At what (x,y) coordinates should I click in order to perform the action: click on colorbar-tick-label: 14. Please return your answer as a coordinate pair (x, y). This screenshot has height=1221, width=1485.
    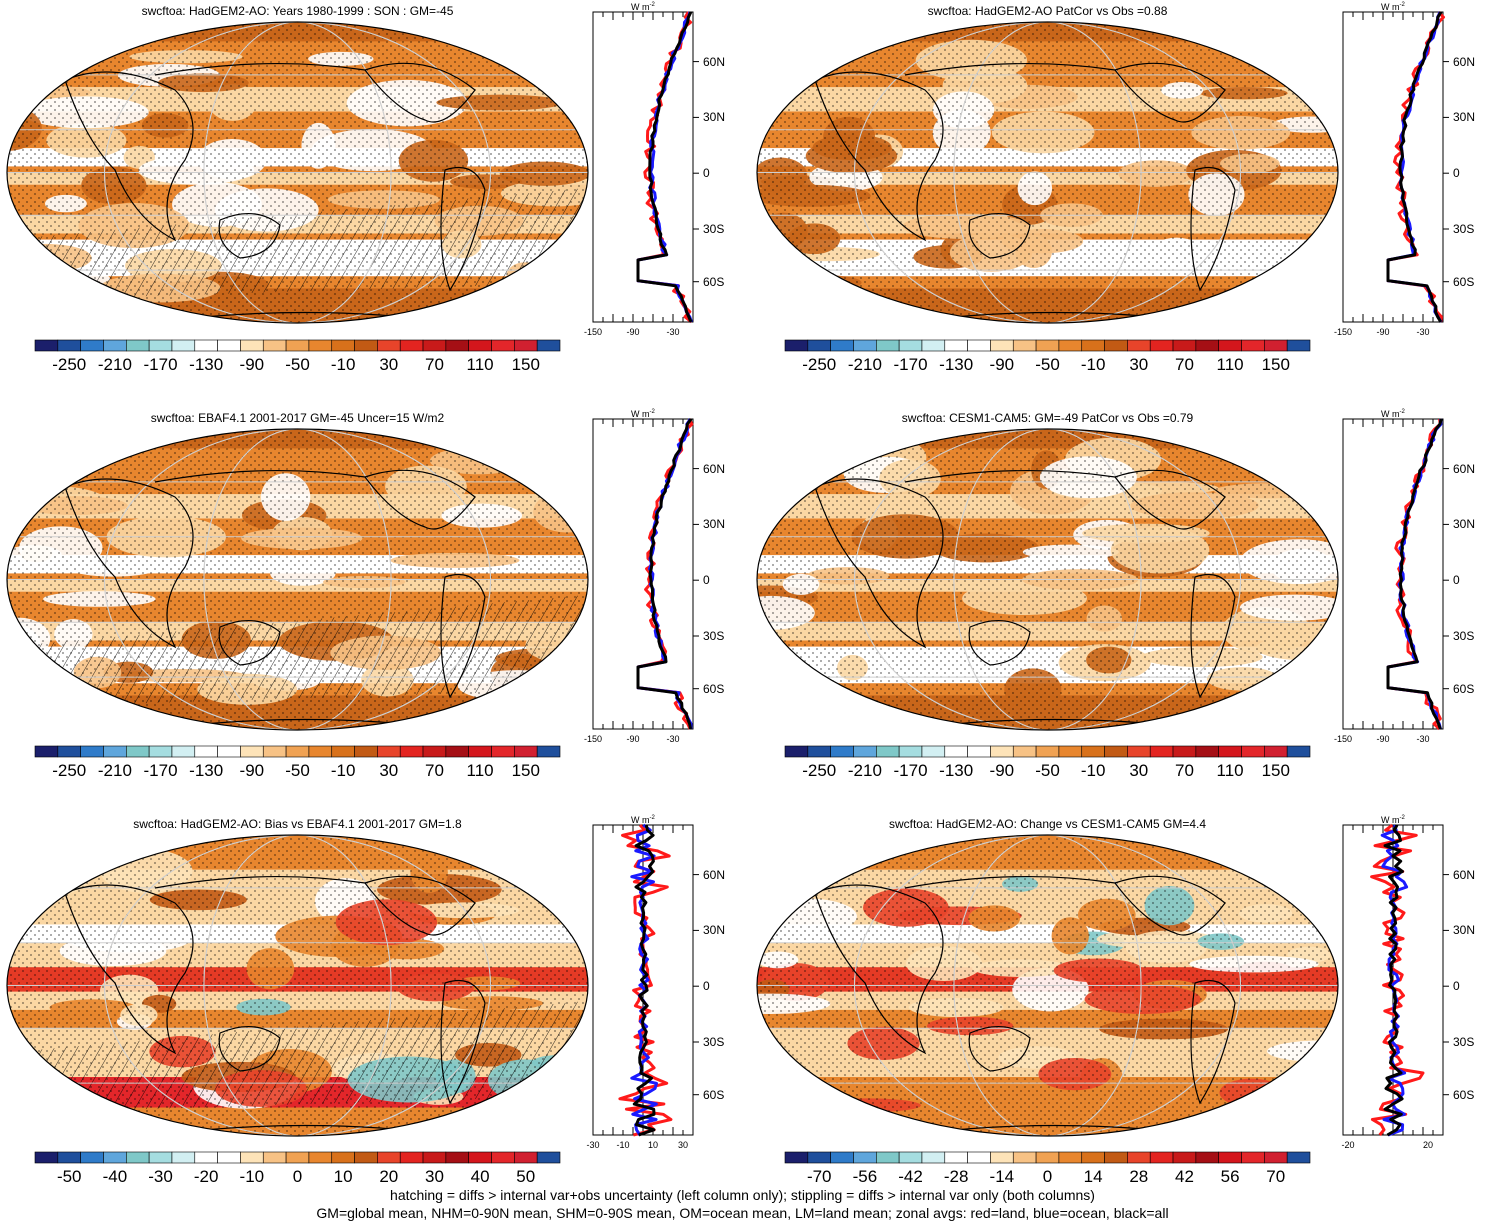
    Looking at the image, I should click on (1093, 1176).